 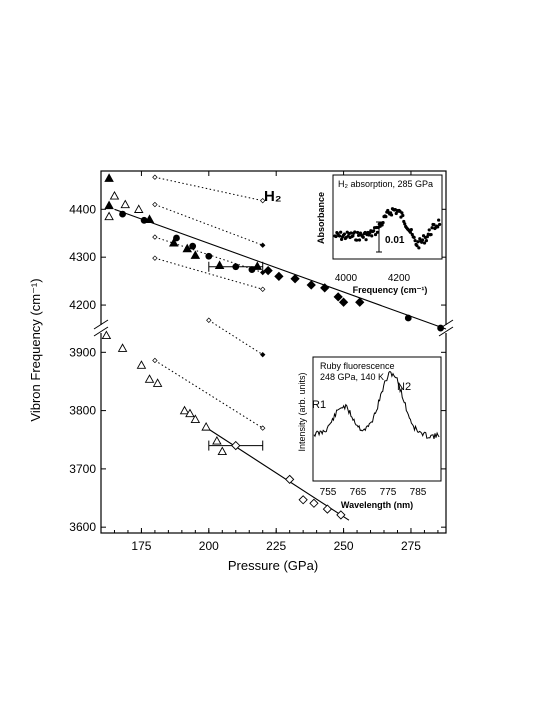 I want to click on axis-break, so click(x=274, y=328).